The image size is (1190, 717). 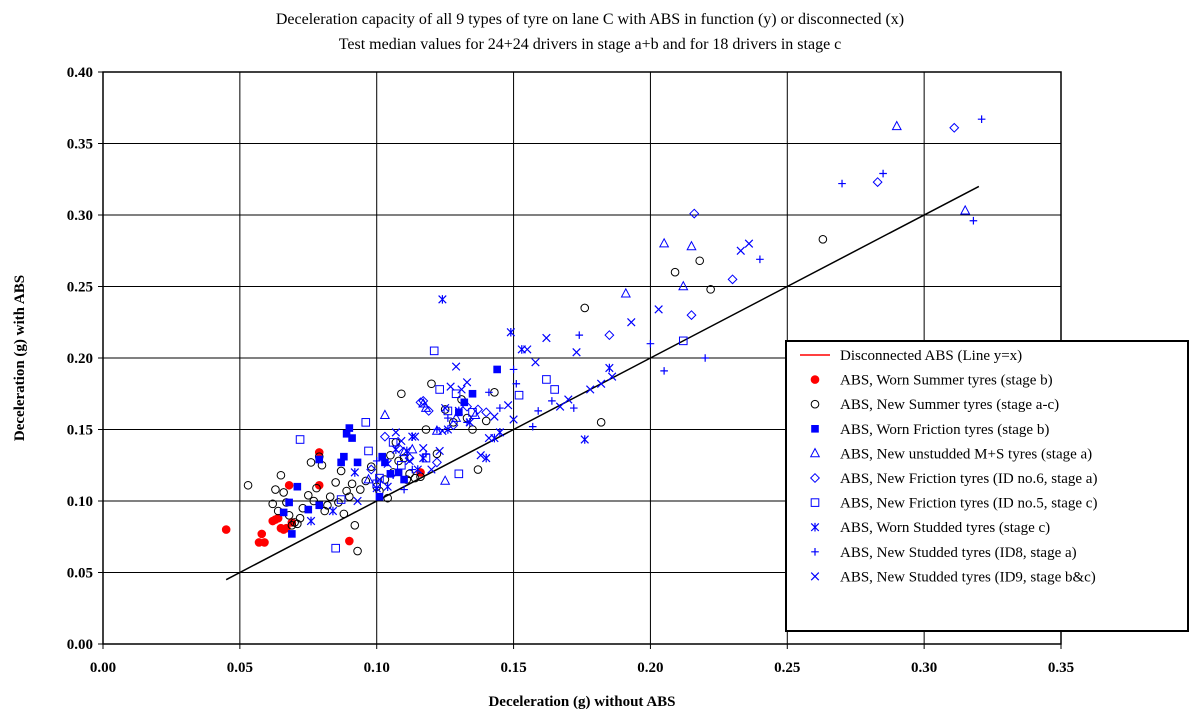 What do you see at coordinates (787, 668) in the screenshot?
I see `x-tick-label: 0.25` at bounding box center [787, 668].